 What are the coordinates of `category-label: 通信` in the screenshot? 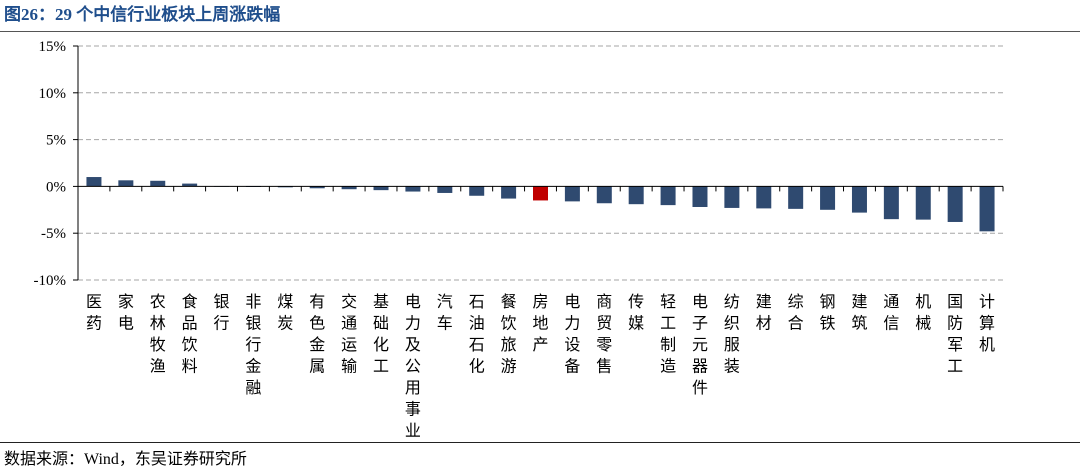 It's located at (891, 313).